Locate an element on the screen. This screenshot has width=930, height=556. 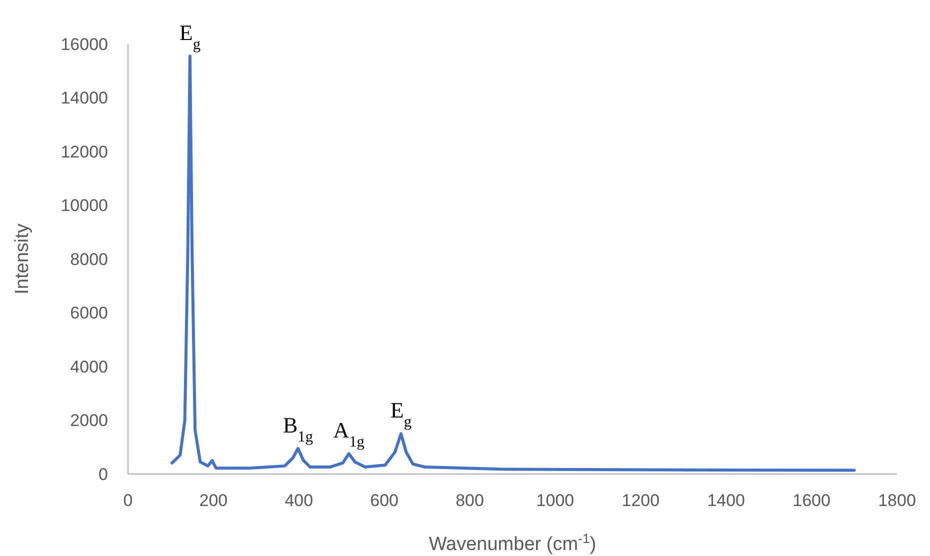
annotation: B$_{1g}$ is located at coordinates (298, 428).